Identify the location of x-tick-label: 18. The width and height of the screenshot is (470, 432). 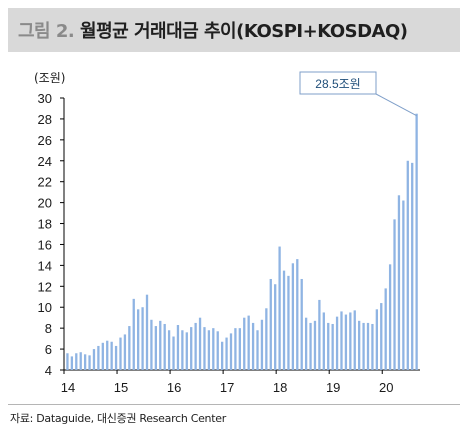
(280, 387).